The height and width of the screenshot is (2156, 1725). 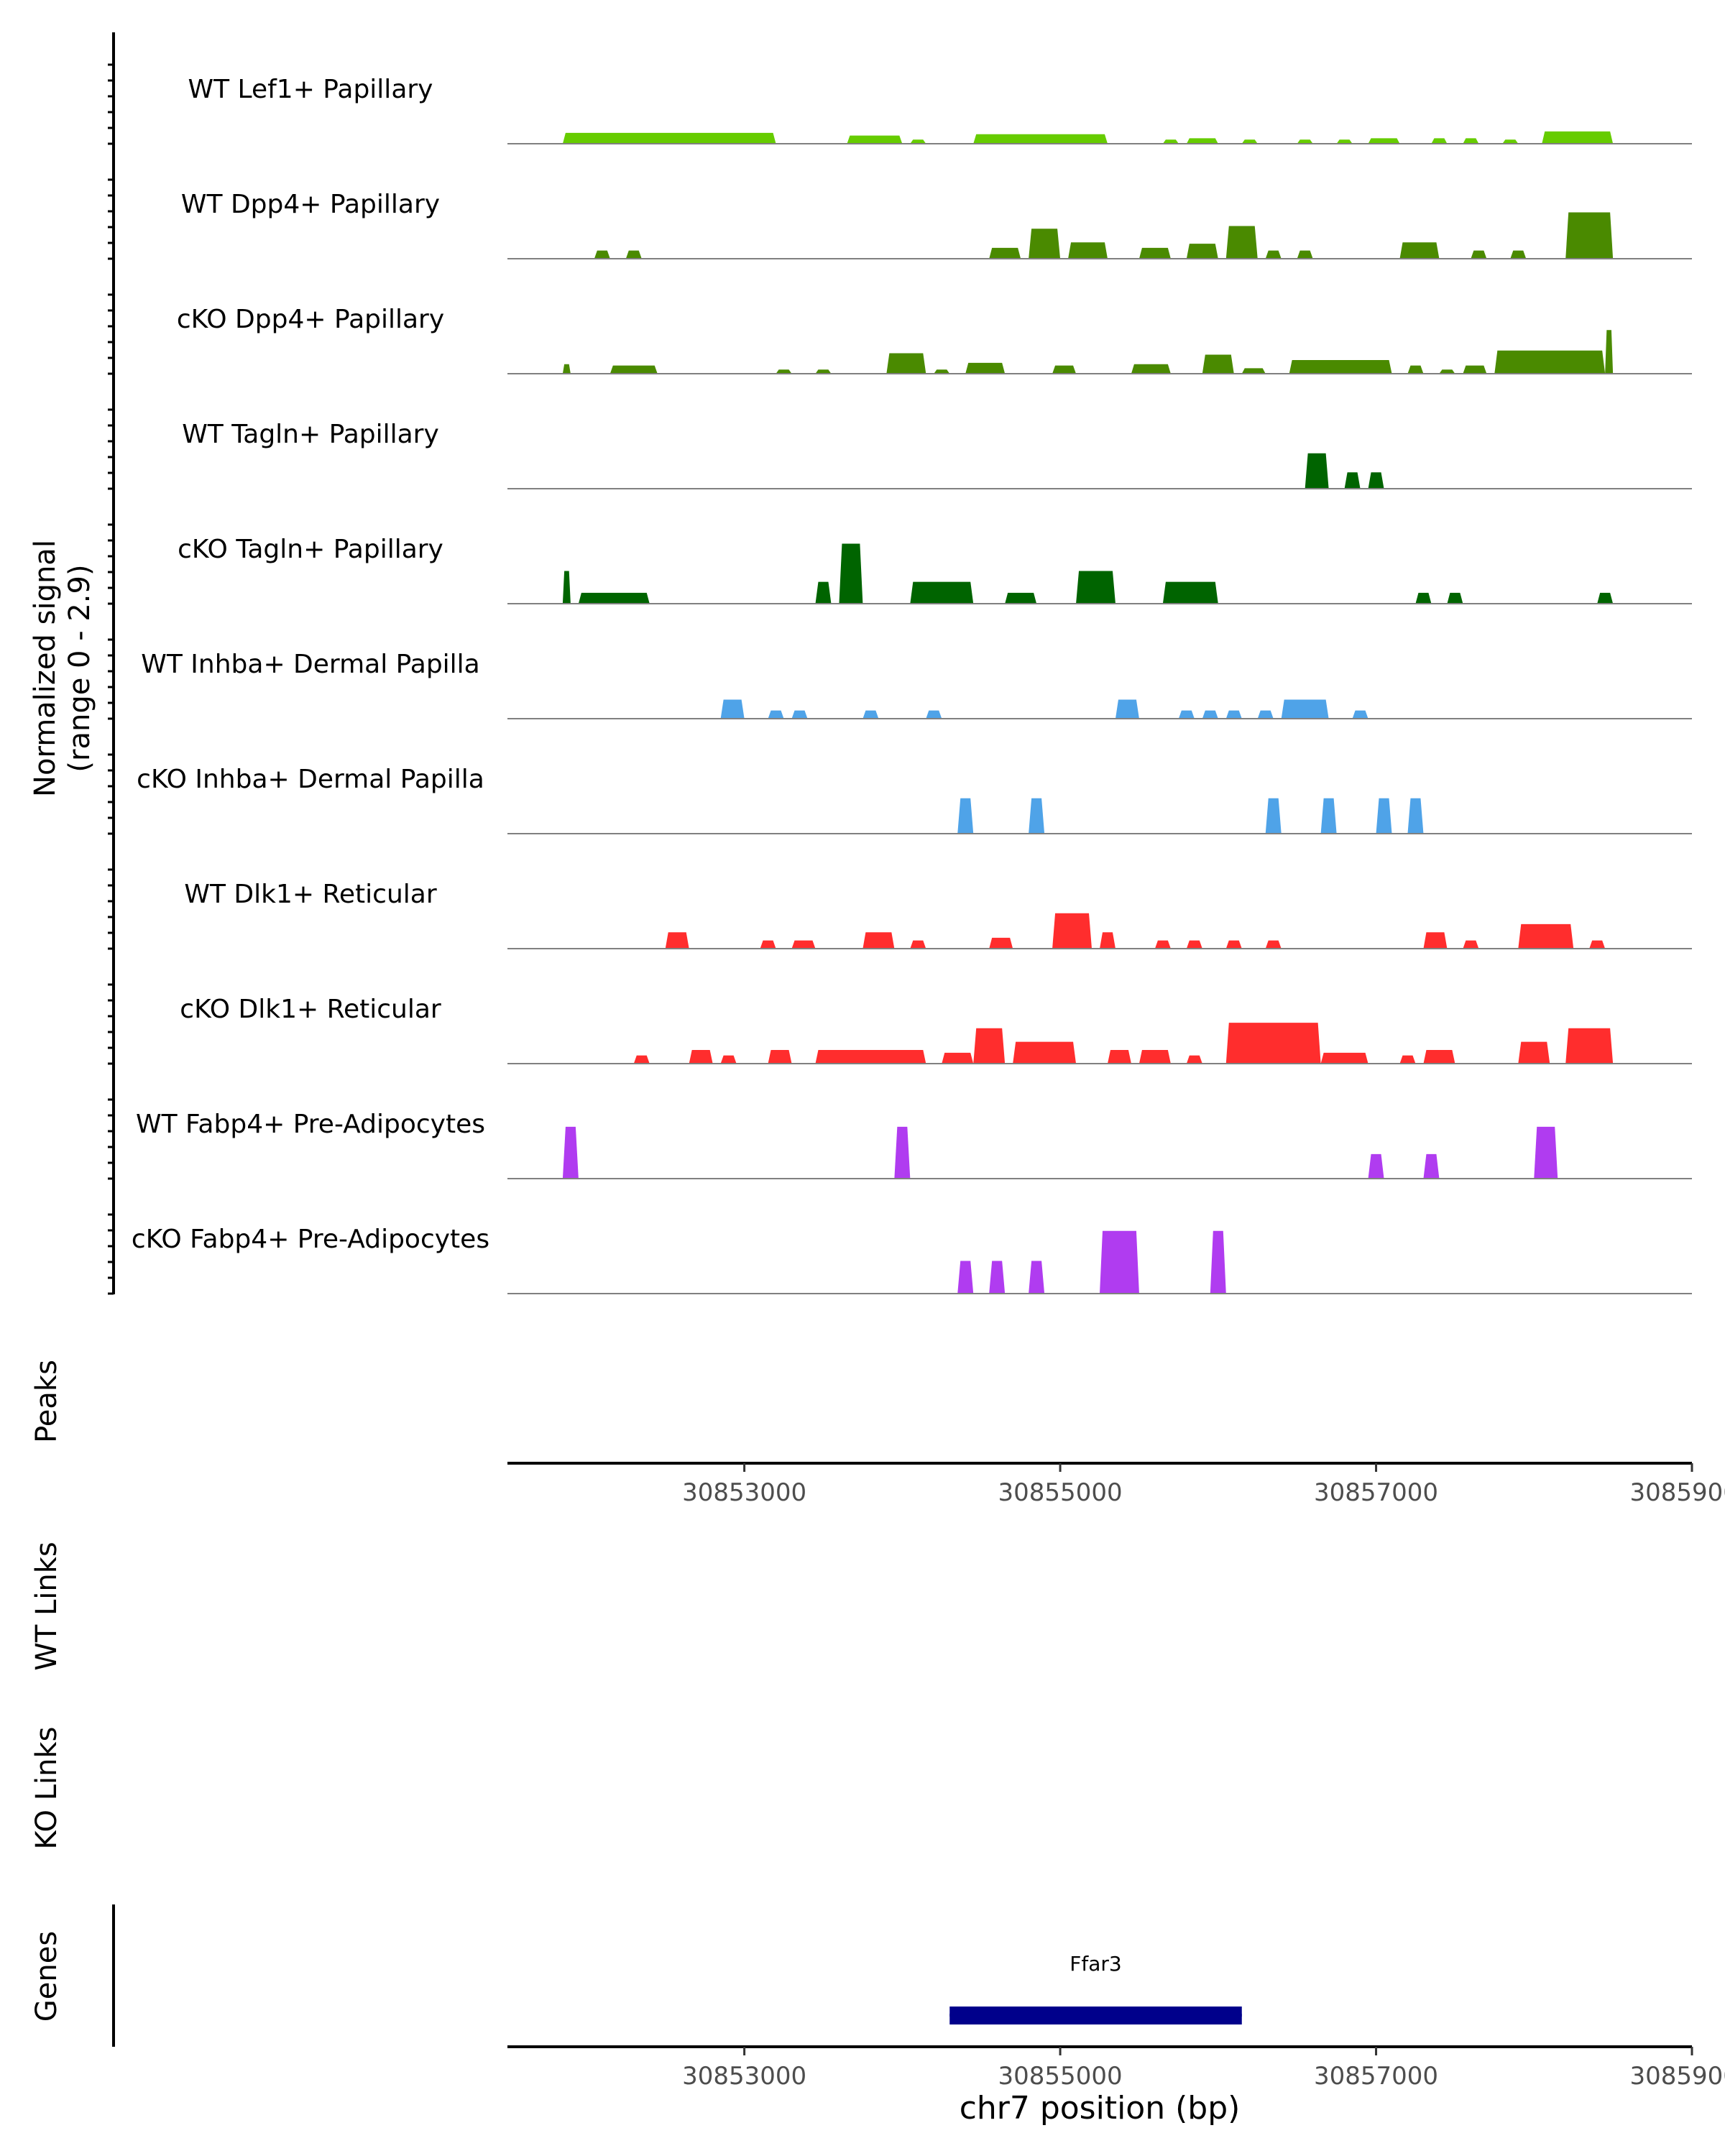 What do you see at coordinates (111, 663) in the screenshot?
I see `signal-axis` at bounding box center [111, 663].